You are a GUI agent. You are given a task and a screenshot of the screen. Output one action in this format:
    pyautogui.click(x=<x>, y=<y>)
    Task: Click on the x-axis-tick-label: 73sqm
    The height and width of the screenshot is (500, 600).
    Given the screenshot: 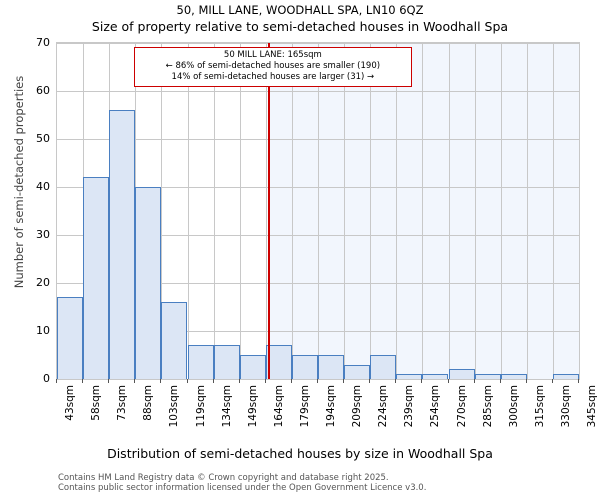 What is the action you would take?
    pyautogui.click(x=122, y=403)
    